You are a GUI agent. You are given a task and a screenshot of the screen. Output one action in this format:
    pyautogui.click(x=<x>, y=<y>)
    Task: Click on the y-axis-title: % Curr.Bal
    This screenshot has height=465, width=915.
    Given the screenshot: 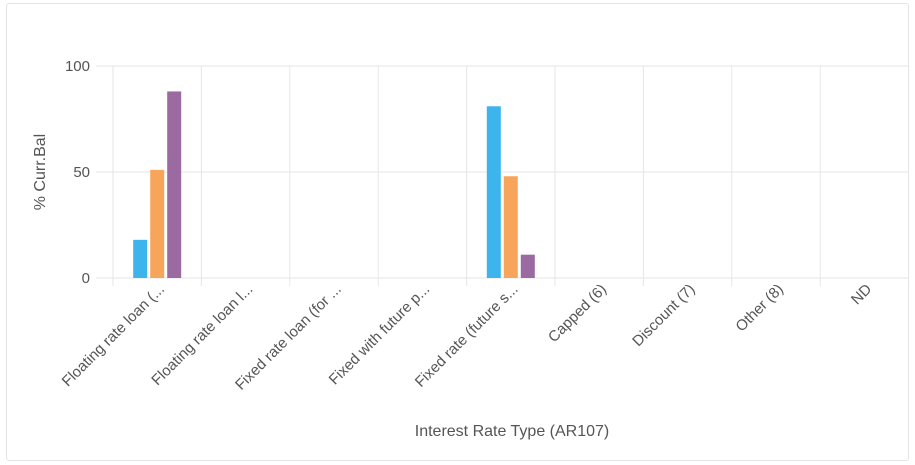 What is the action you would take?
    pyautogui.click(x=40, y=172)
    